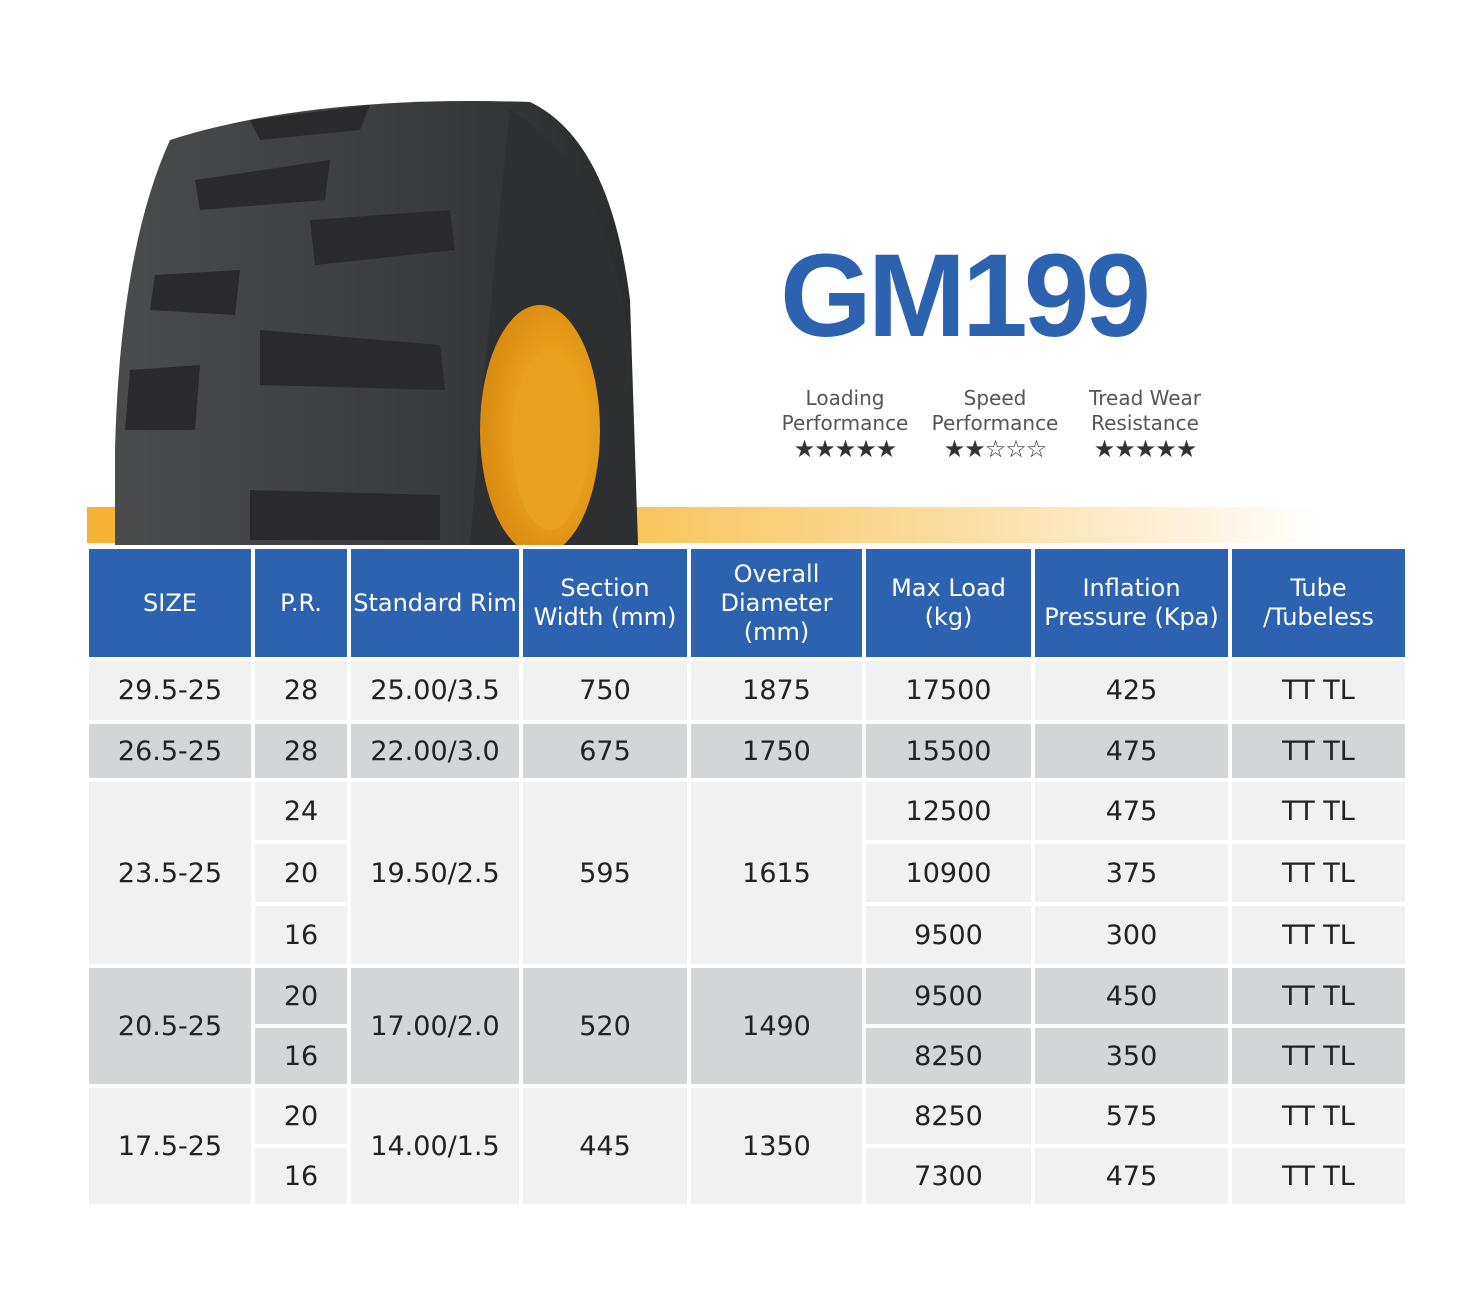 This screenshot has height=1309, width=1481. Describe the element at coordinates (1131, 996) in the screenshot. I see `pressure-cell: 450` at that location.